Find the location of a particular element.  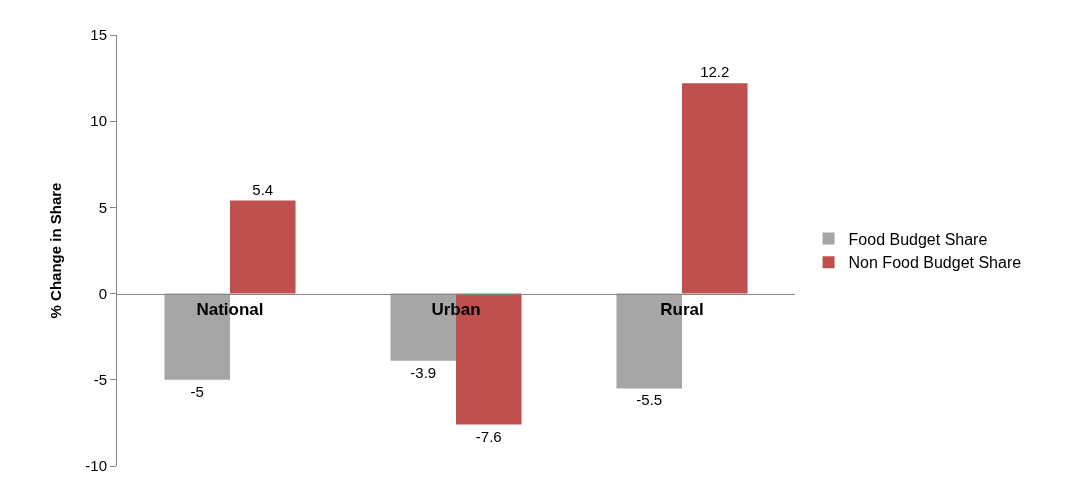

data-label: 5.4 is located at coordinates (263, 189).